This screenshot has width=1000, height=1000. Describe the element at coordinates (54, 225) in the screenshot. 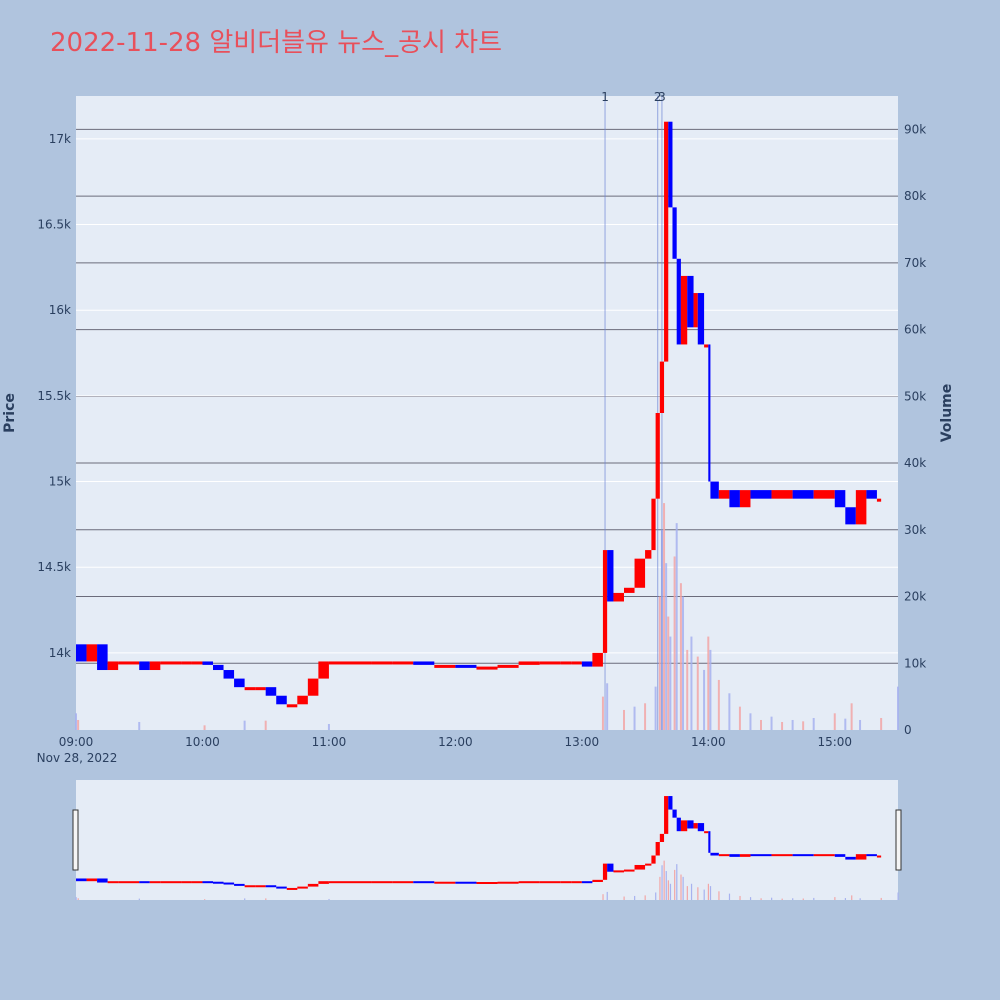

I see `price-tick-label: 16.5k` at that location.